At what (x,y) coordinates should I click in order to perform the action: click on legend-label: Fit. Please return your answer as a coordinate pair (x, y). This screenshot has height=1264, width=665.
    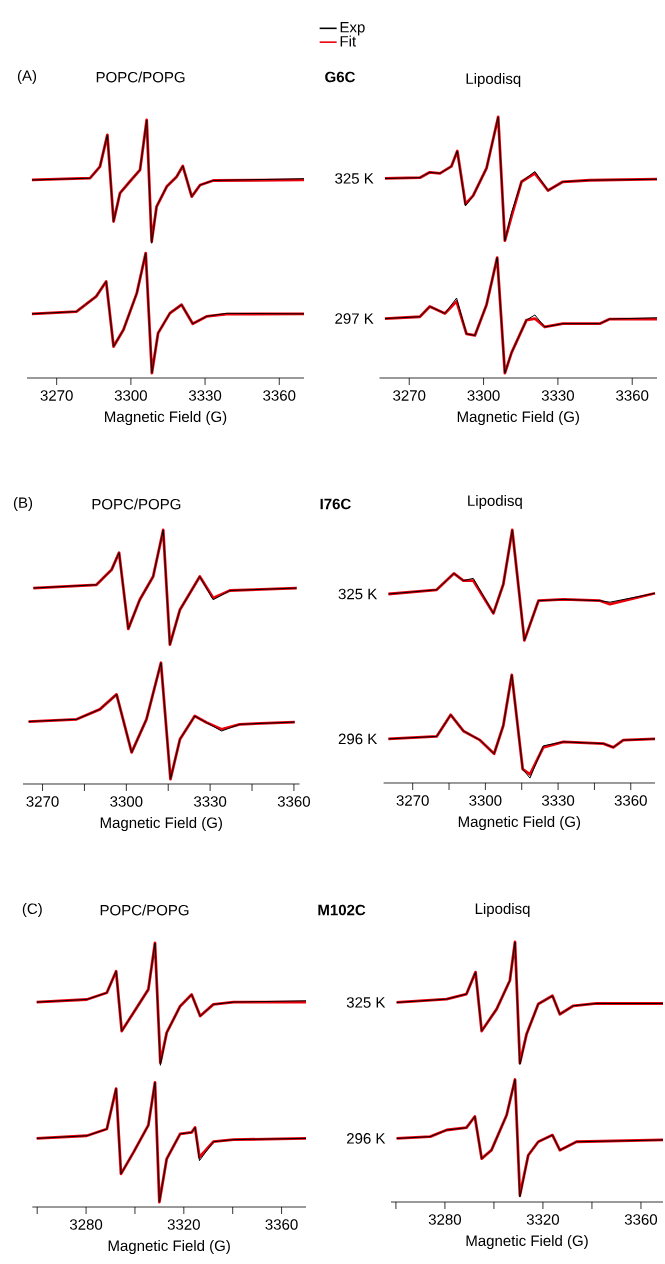
    Looking at the image, I should click on (348, 41).